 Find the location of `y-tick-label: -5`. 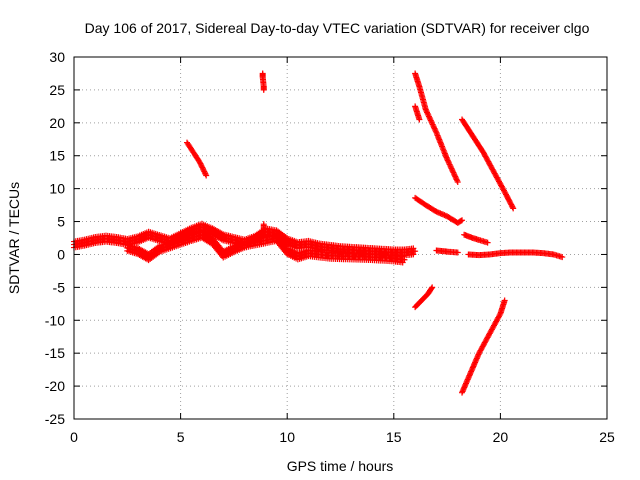

y-tick-label: -5 is located at coordinates (59, 287).